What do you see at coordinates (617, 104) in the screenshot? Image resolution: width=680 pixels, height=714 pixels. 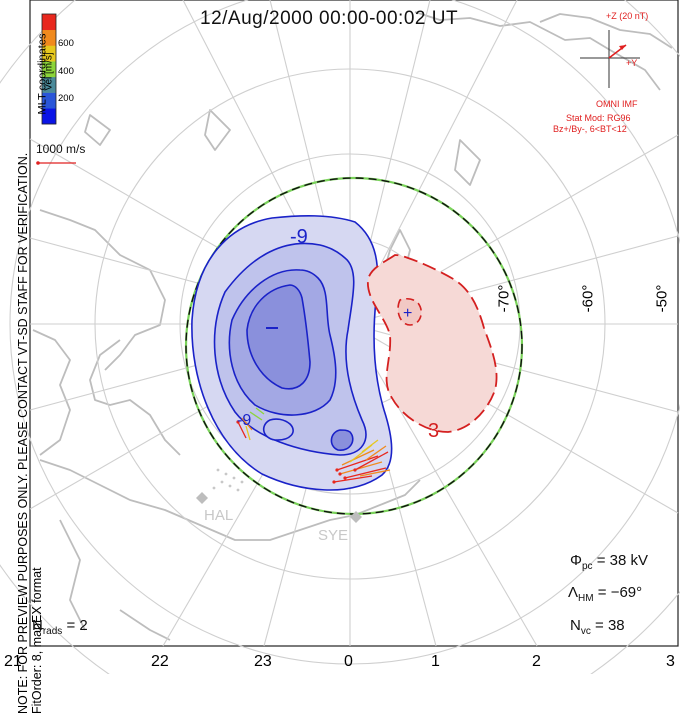 I see `imf-source-label: OMNI IMF` at bounding box center [617, 104].